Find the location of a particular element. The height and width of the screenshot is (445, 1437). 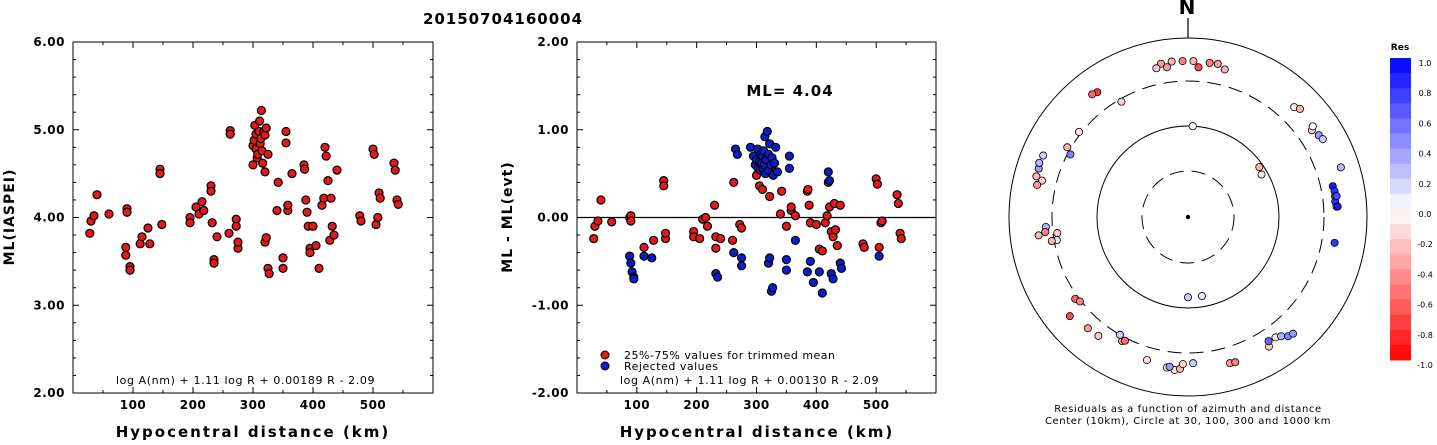

event-title: 20150704160004 is located at coordinates (503, 19).